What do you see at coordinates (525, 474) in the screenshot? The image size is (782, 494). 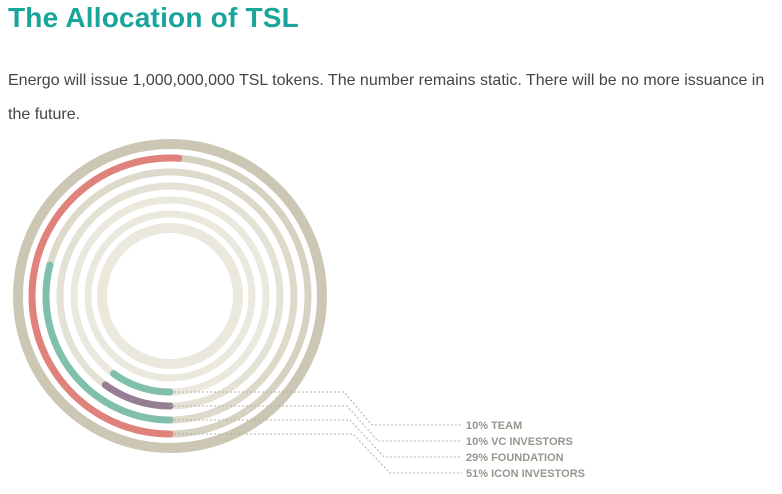 I see `legend-label-icon-investors: 51% ICON INVESTORS` at bounding box center [525, 474].